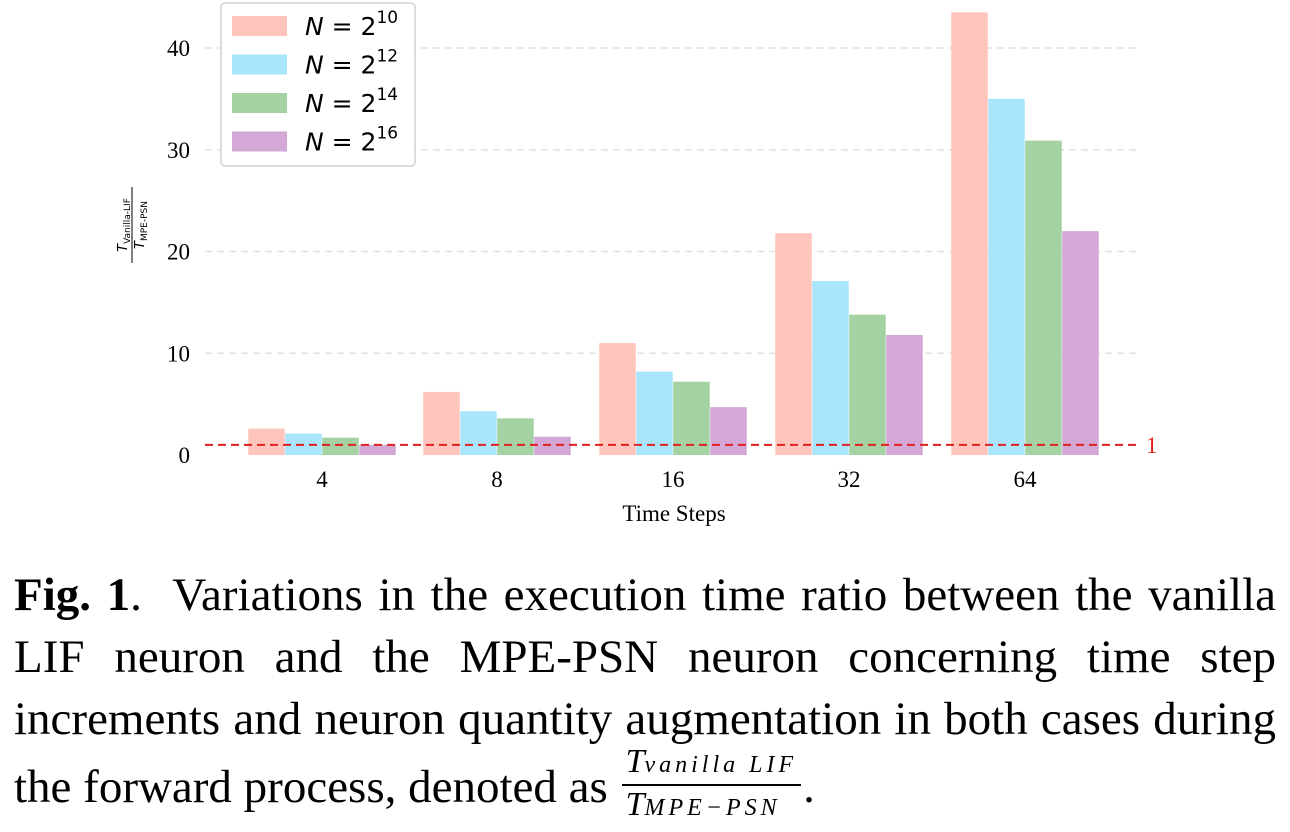 This screenshot has width=1290, height=832. What do you see at coordinates (635, 804) in the screenshot?
I see `formula-den-symbol: T` at bounding box center [635, 804].